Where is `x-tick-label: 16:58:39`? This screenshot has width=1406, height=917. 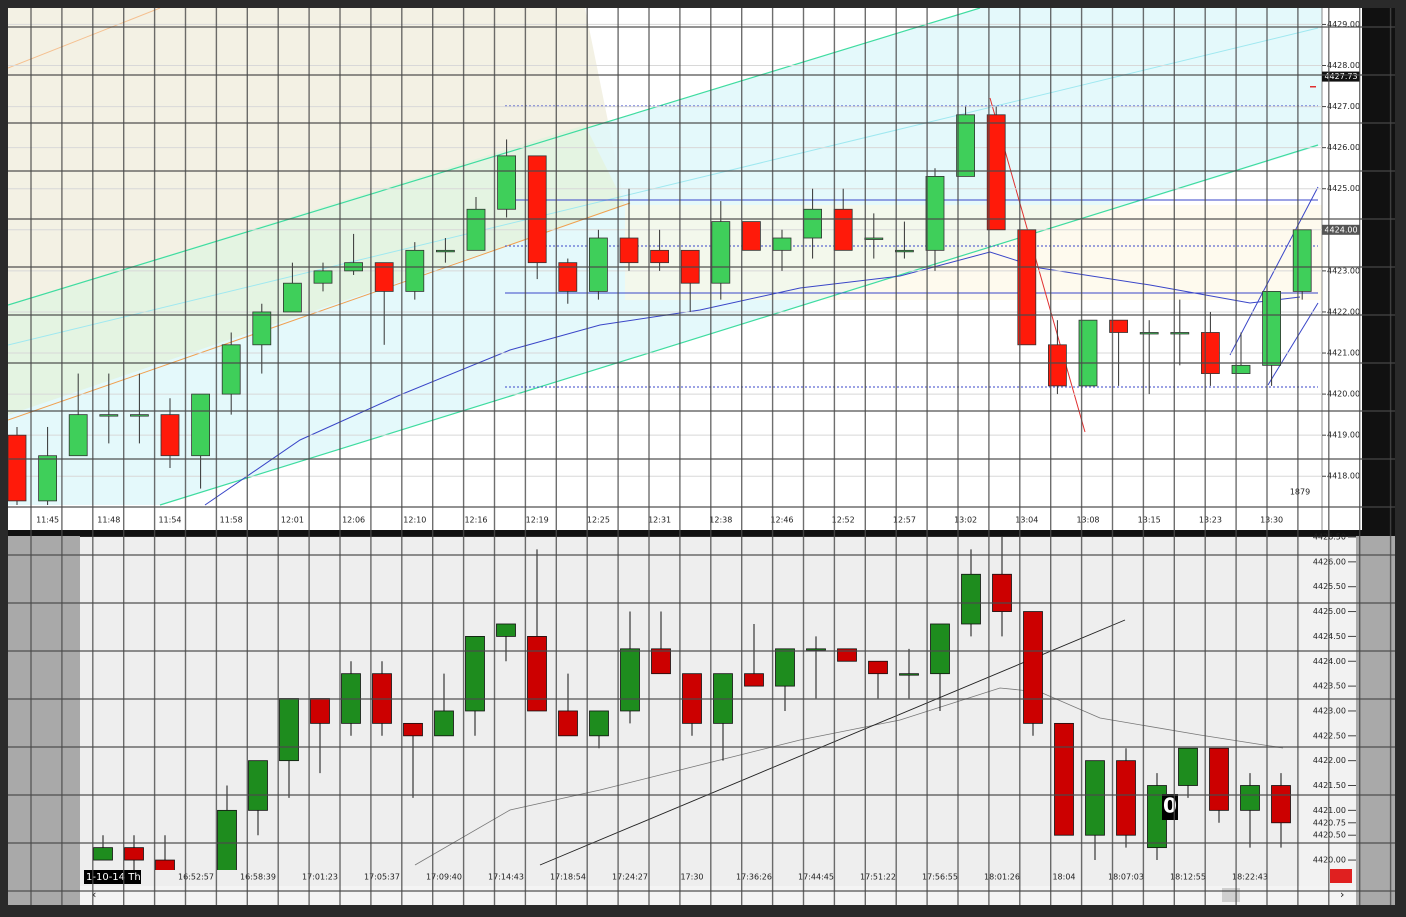
x-tick-label: 16:58:39 is located at coordinates (258, 877).